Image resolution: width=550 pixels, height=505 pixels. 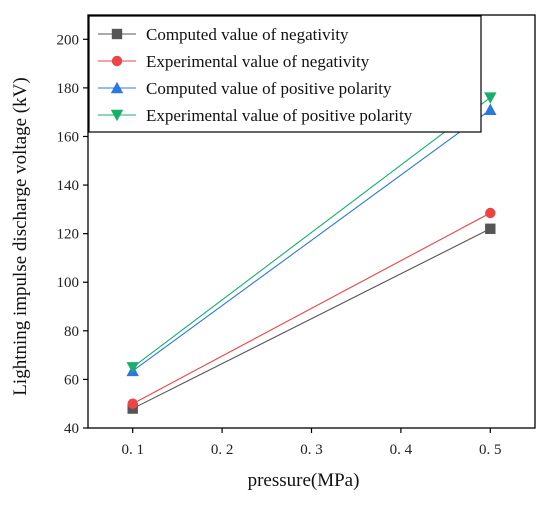 What do you see at coordinates (279, 115) in the screenshot?
I see `legend-label: Experimental value of positive polarity` at bounding box center [279, 115].